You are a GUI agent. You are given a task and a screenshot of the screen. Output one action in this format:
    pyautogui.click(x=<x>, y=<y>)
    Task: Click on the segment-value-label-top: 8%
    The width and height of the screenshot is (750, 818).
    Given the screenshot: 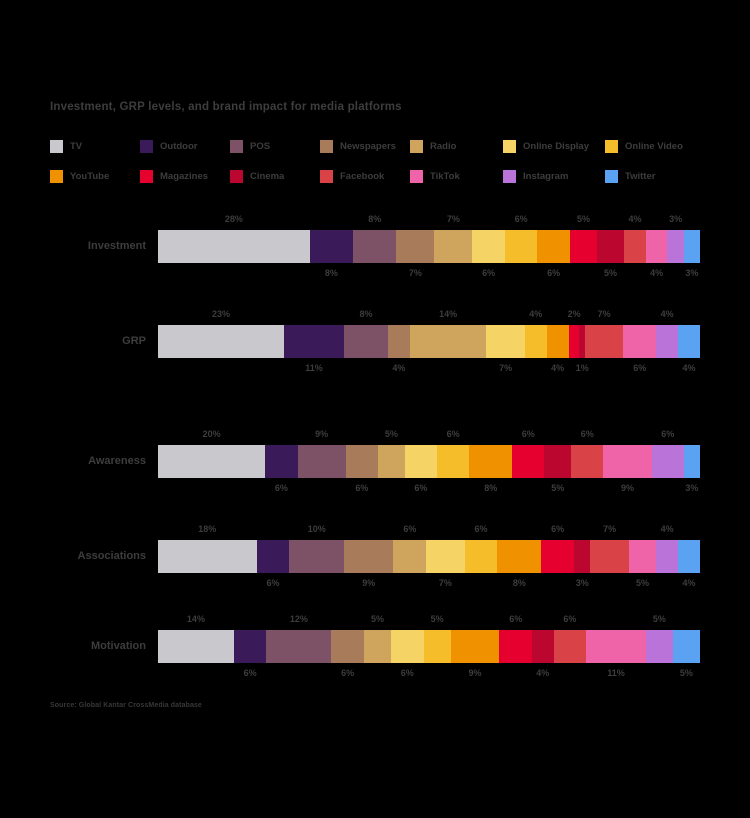 What is the action you would take?
    pyautogui.click(x=375, y=219)
    